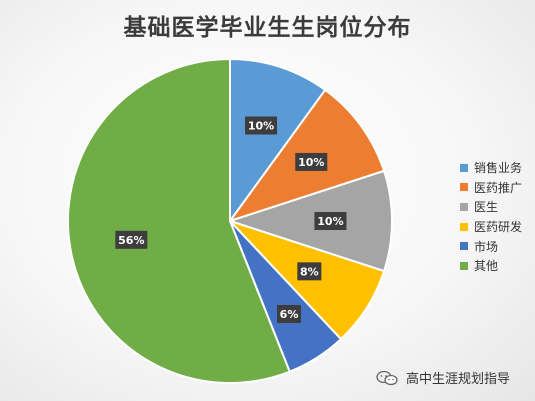 This screenshot has width=535, height=401. What do you see at coordinates (458, 379) in the screenshot?
I see `watermark-text: 高中生涯规划指导` at bounding box center [458, 379].